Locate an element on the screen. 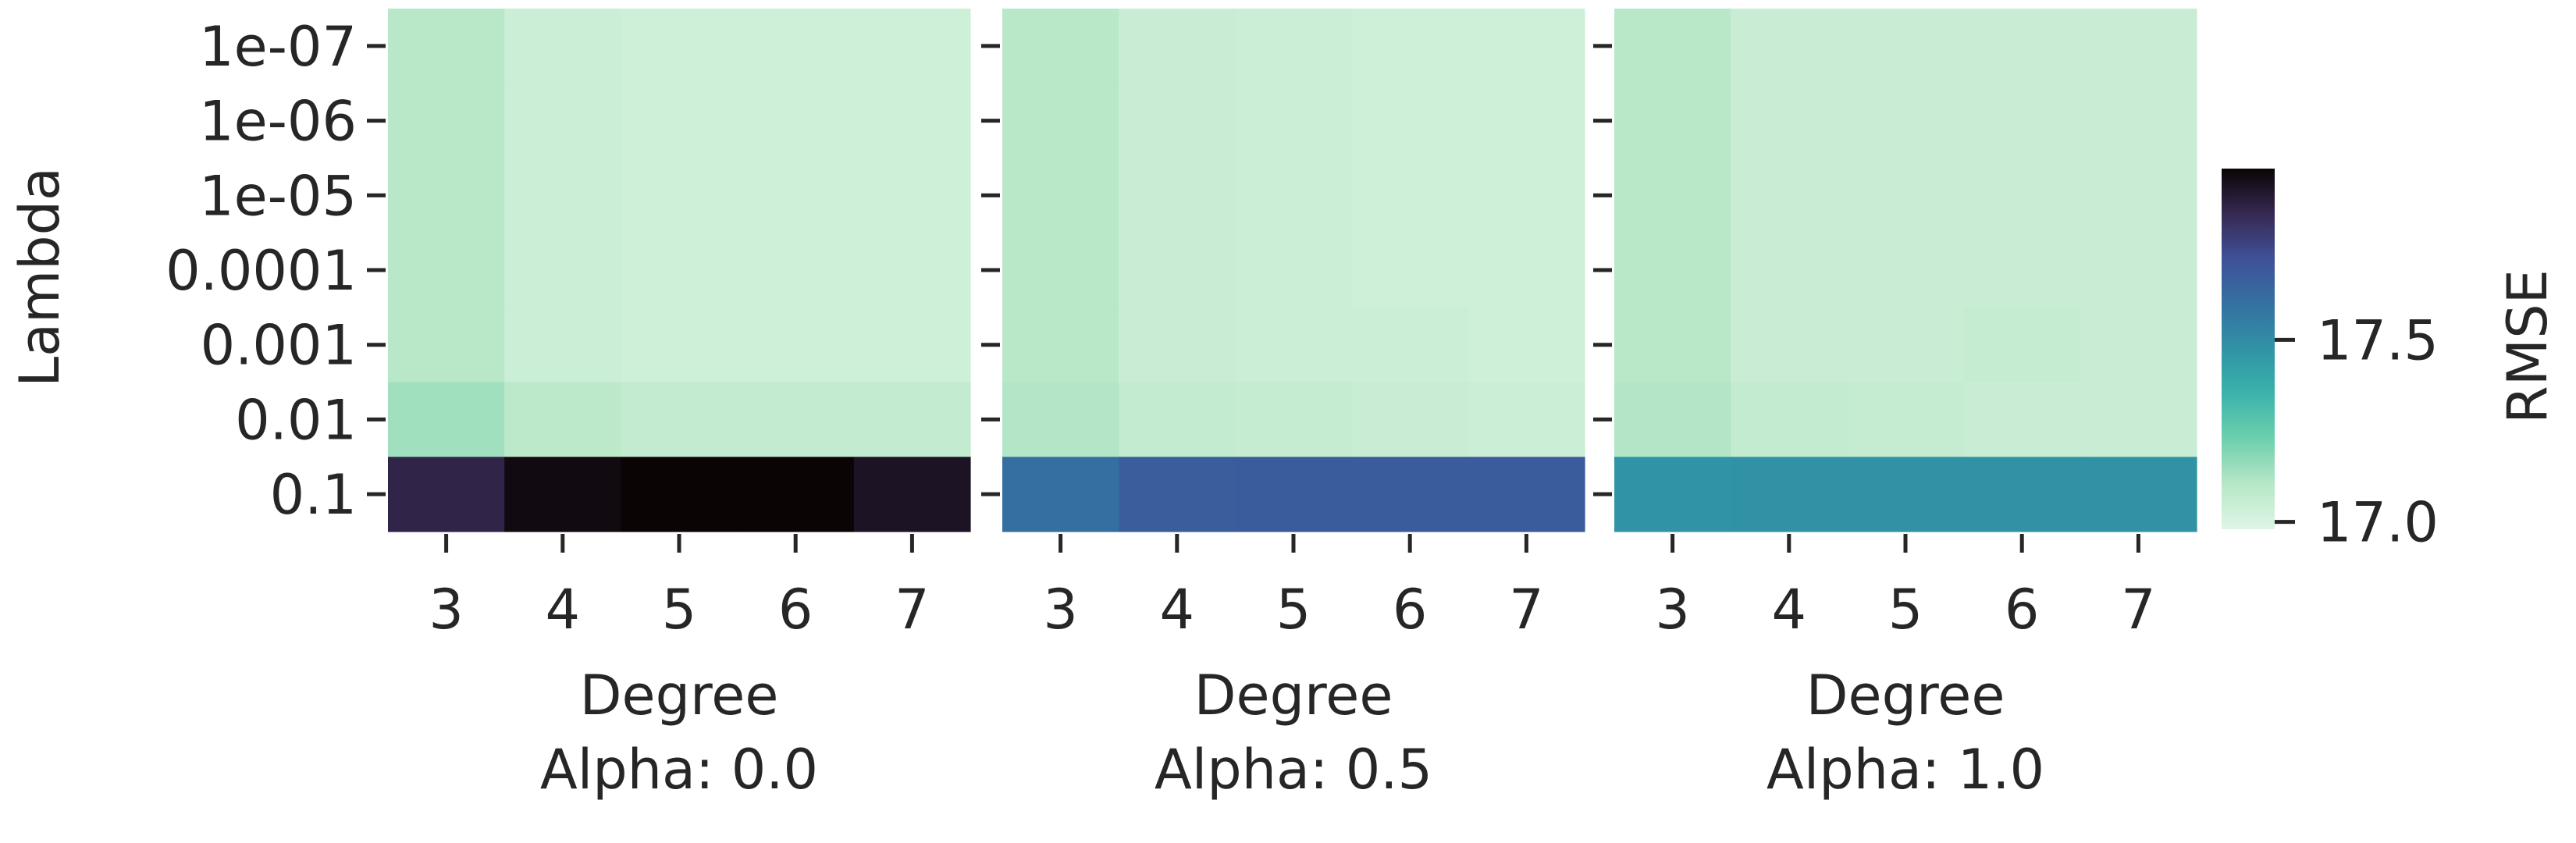  colorbar-tick-label: 17.5 is located at coordinates (2378, 340).